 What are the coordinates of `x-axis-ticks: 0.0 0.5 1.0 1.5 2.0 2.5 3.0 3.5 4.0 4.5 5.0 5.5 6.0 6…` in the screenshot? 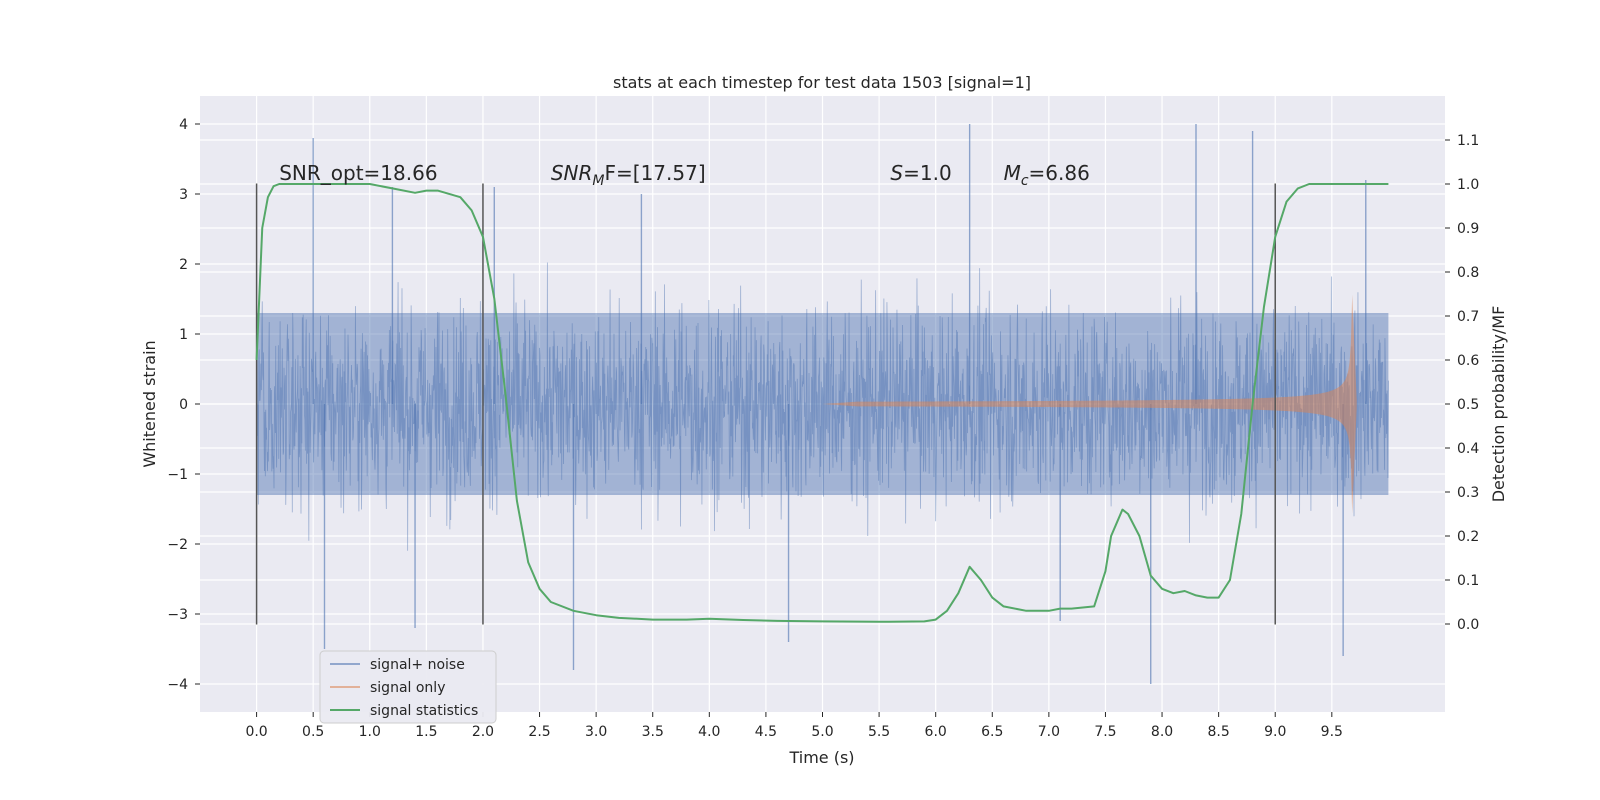 It's located at (794, 726).